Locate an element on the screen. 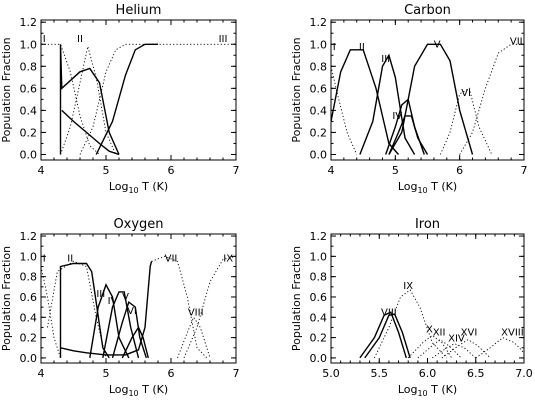 The width and height of the screenshot is (535, 401). ion-label: XVIII is located at coordinates (512, 333).